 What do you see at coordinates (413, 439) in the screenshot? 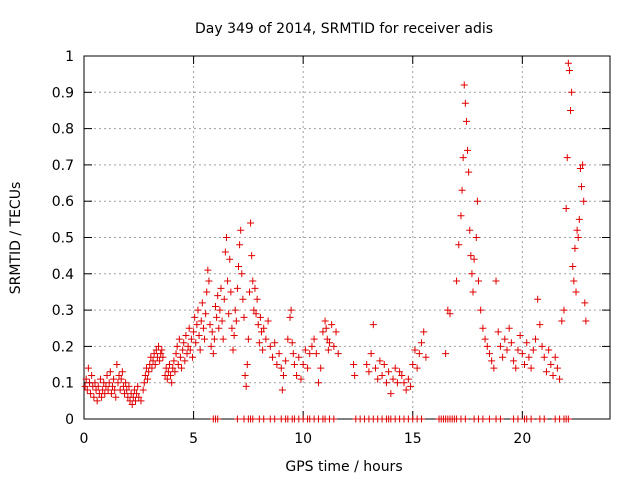
I see `x-tick-label: 15` at bounding box center [413, 439].